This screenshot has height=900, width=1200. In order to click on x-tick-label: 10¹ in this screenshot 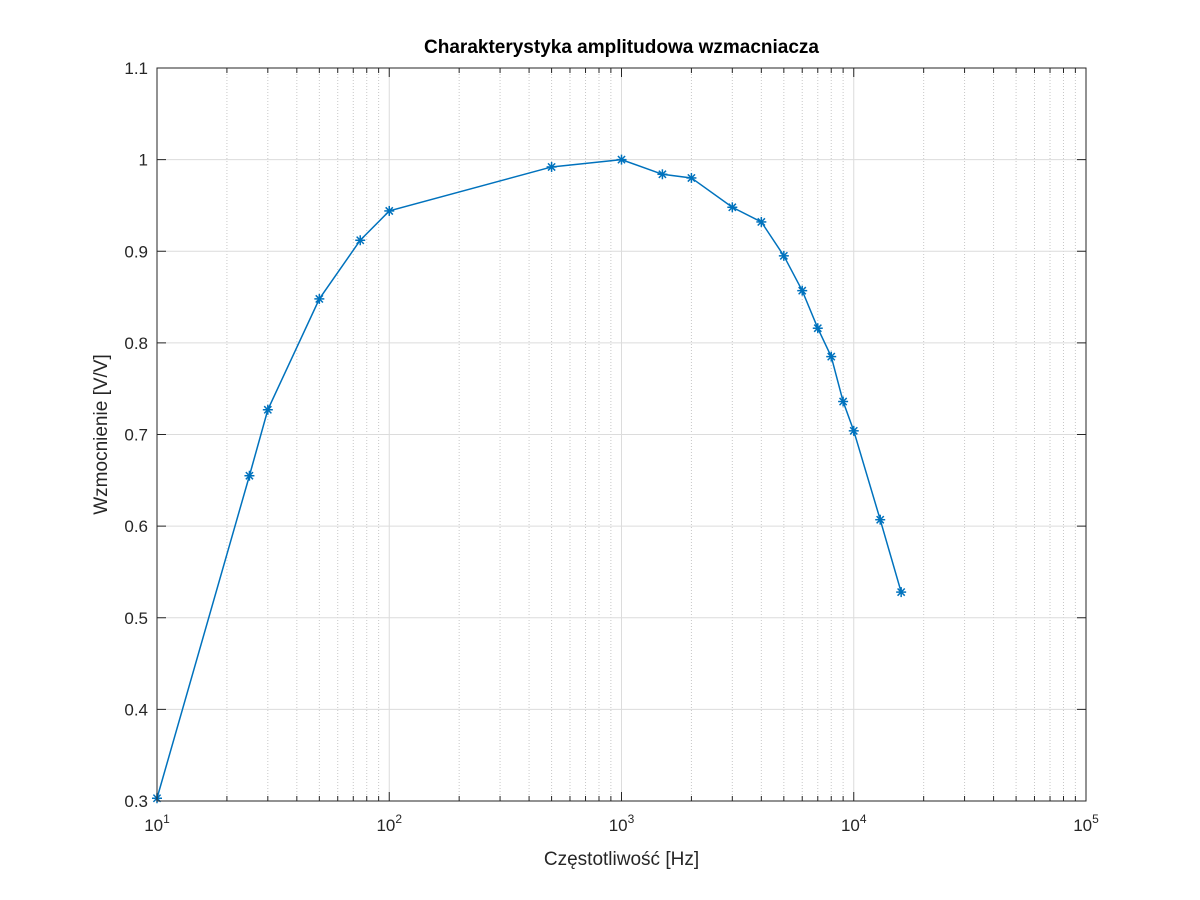, I will do `click(157, 823)`.